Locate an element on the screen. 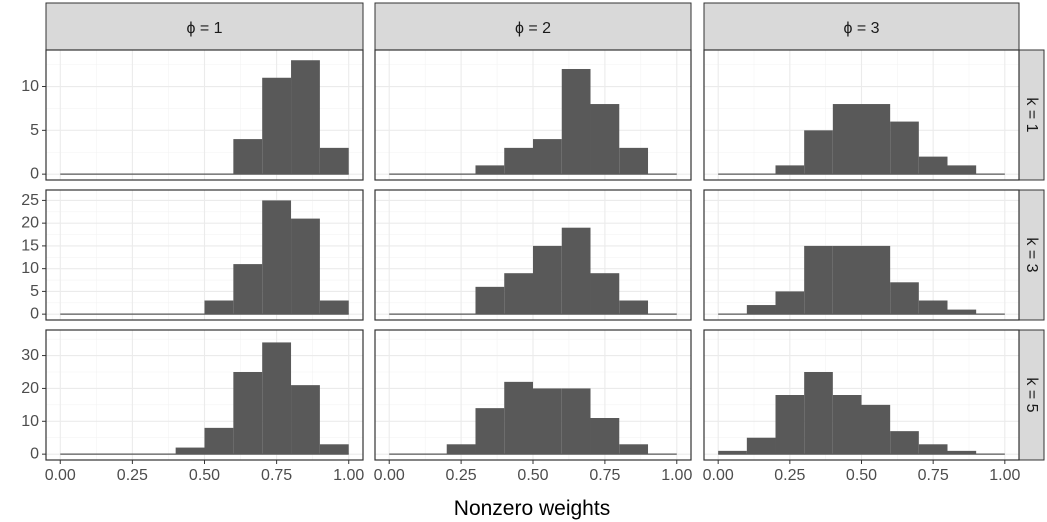 The height and width of the screenshot is (522, 1047). row-strip-label: k = 5 is located at coordinates (1031, 394).